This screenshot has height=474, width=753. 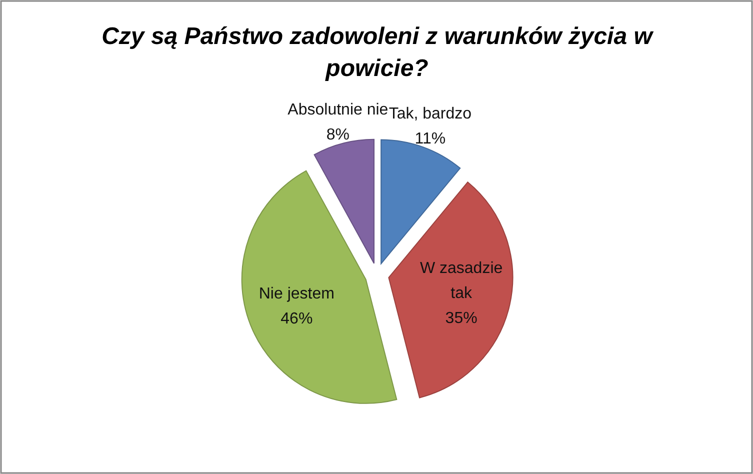 What do you see at coordinates (461, 319) in the screenshot?
I see `data-label: 35%` at bounding box center [461, 319].